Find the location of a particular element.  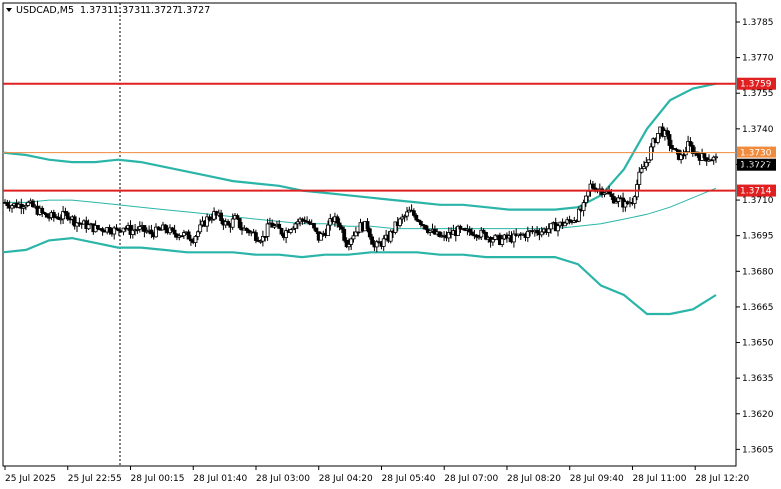

x-tick-label: 28 Jul 01:40 is located at coordinates (220, 479).